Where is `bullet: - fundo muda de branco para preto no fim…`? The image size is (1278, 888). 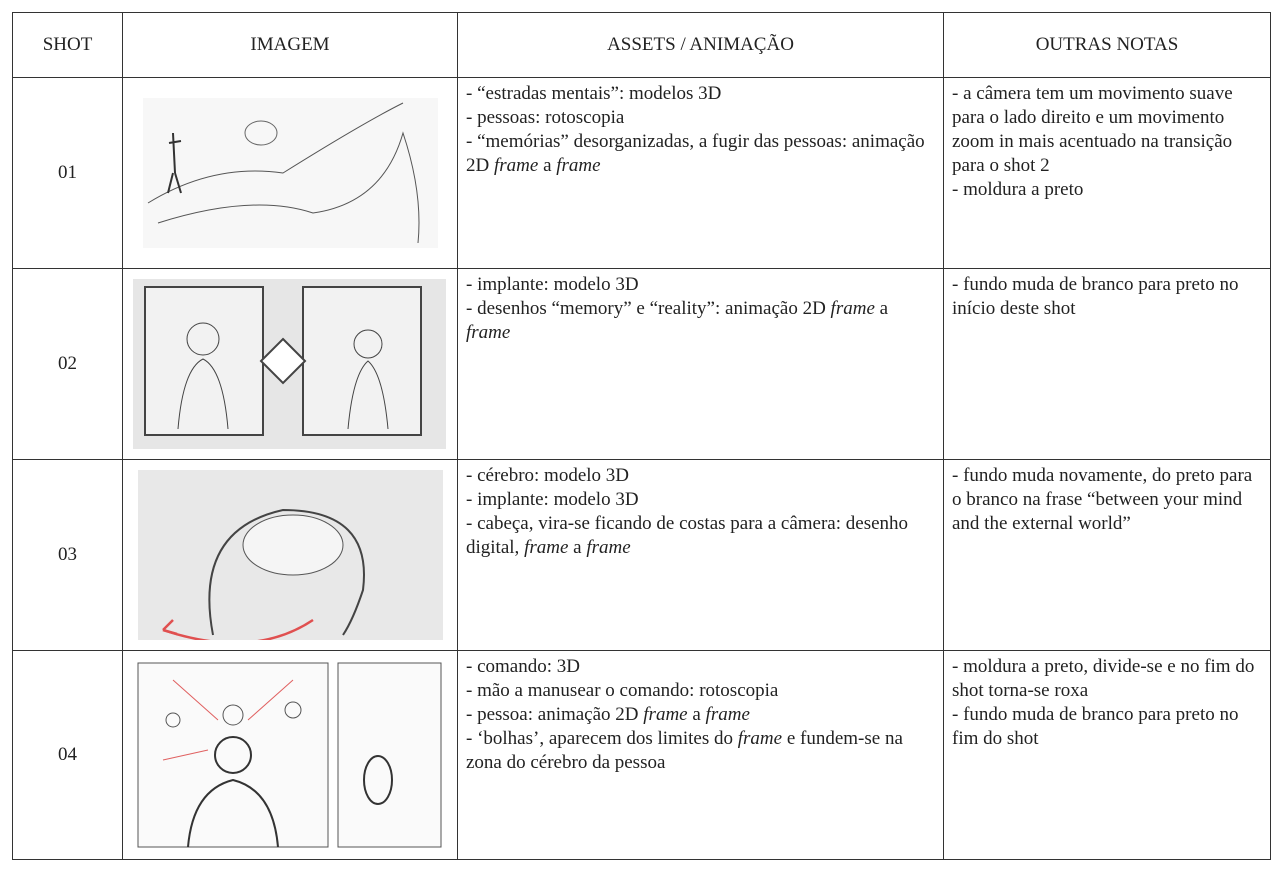 bullet: - fundo muda de branco para preto no fim… is located at coordinates (1107, 727).